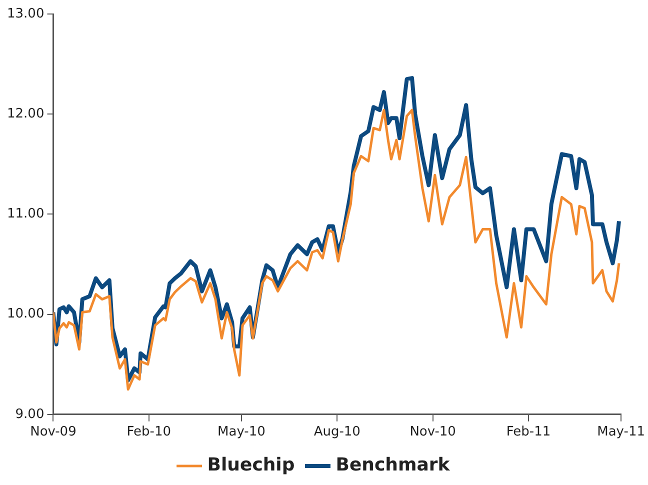  Describe the element at coordinates (337, 432) in the screenshot. I see `x-tick-label: Aug-10` at that location.